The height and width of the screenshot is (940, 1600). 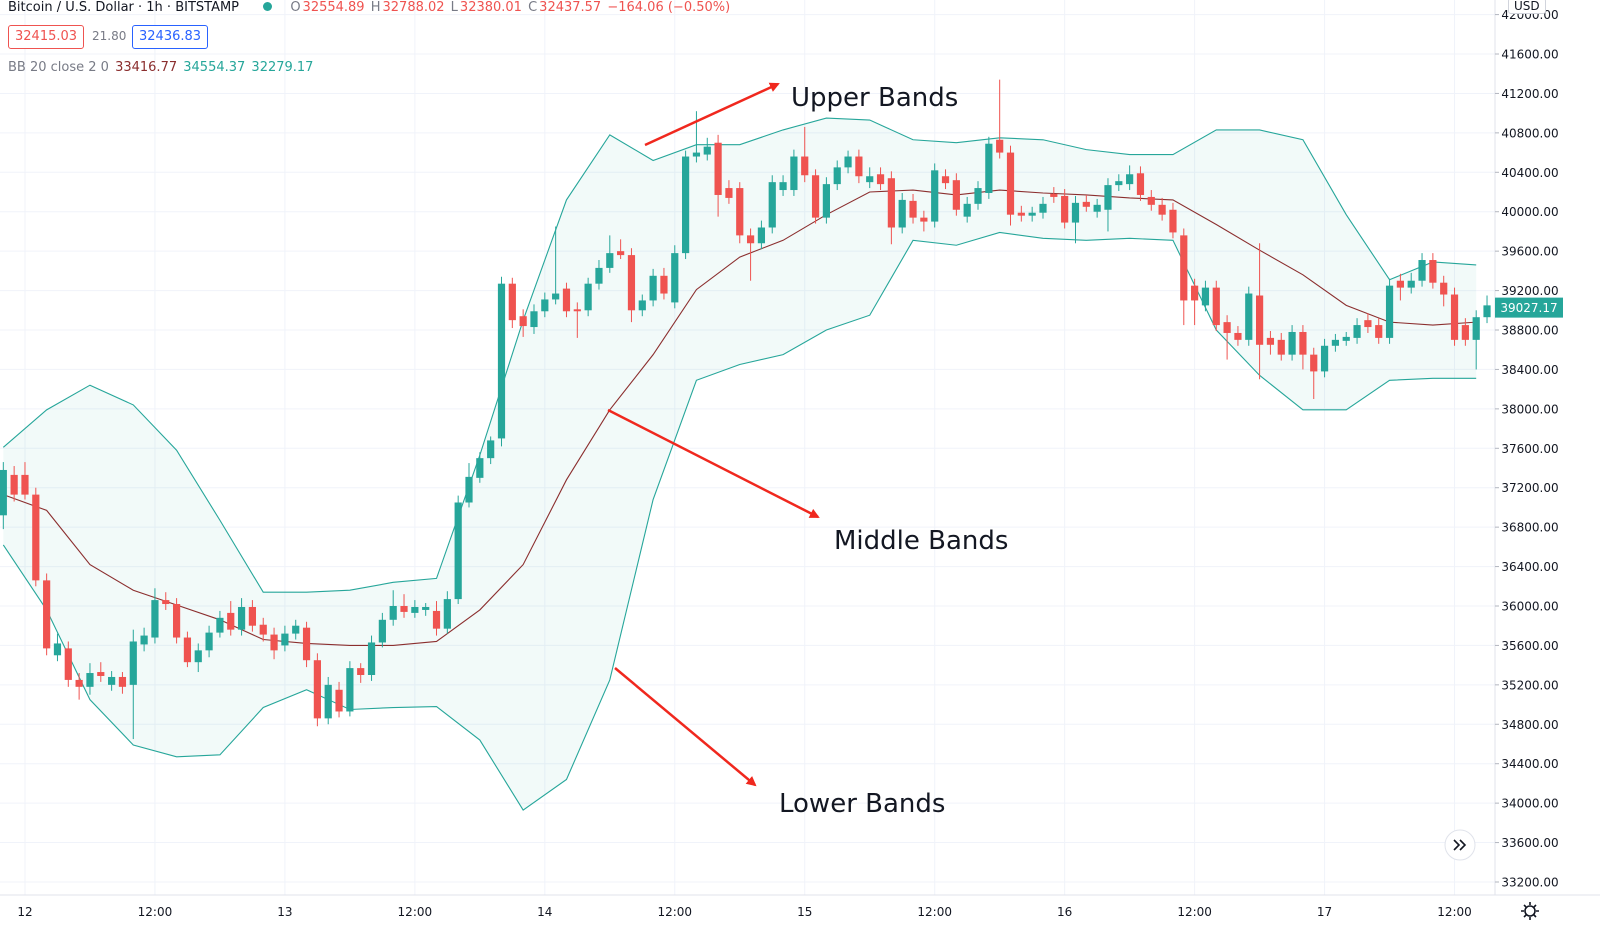 What do you see at coordinates (713, 463) in the screenshot?
I see `arrow` at bounding box center [713, 463].